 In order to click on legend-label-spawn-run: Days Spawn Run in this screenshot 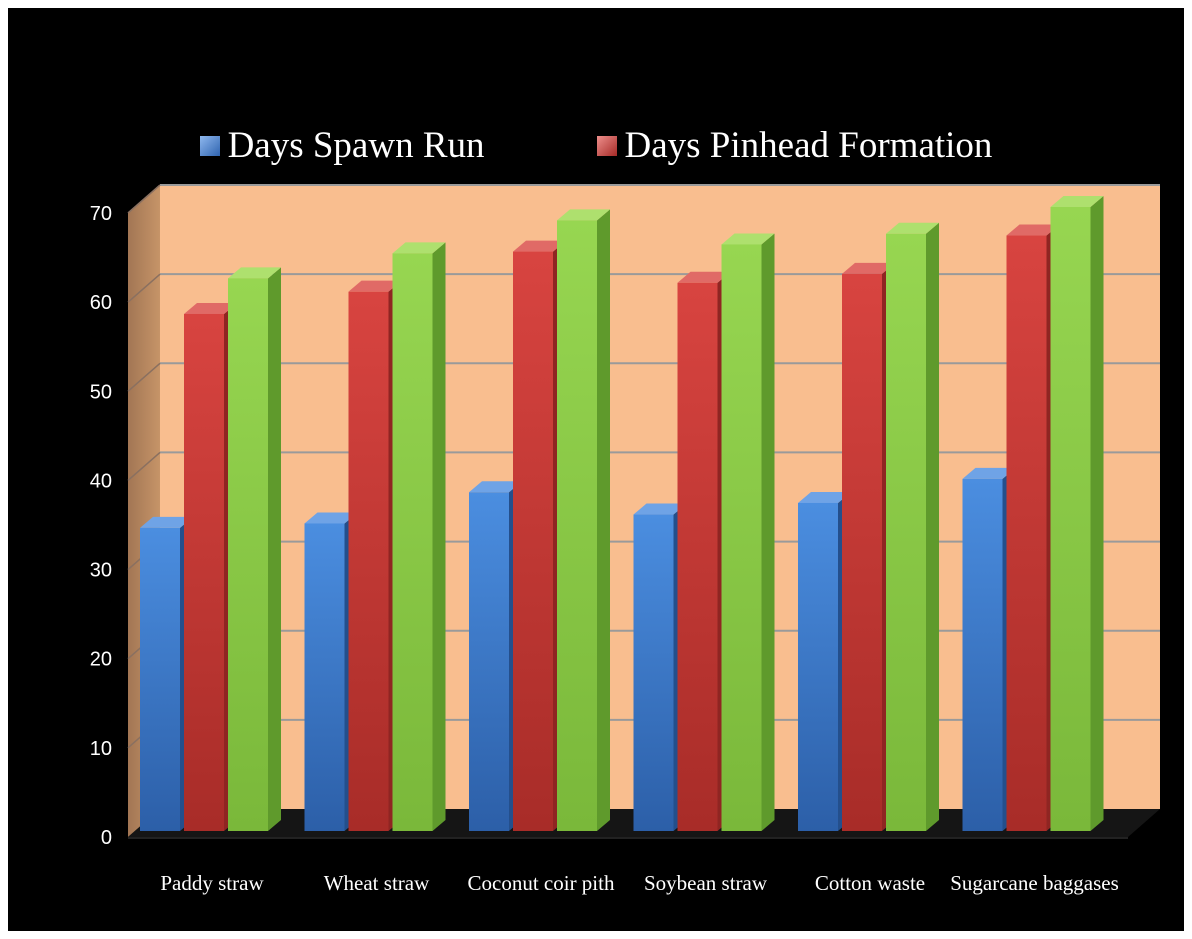, I will do `click(356, 145)`.